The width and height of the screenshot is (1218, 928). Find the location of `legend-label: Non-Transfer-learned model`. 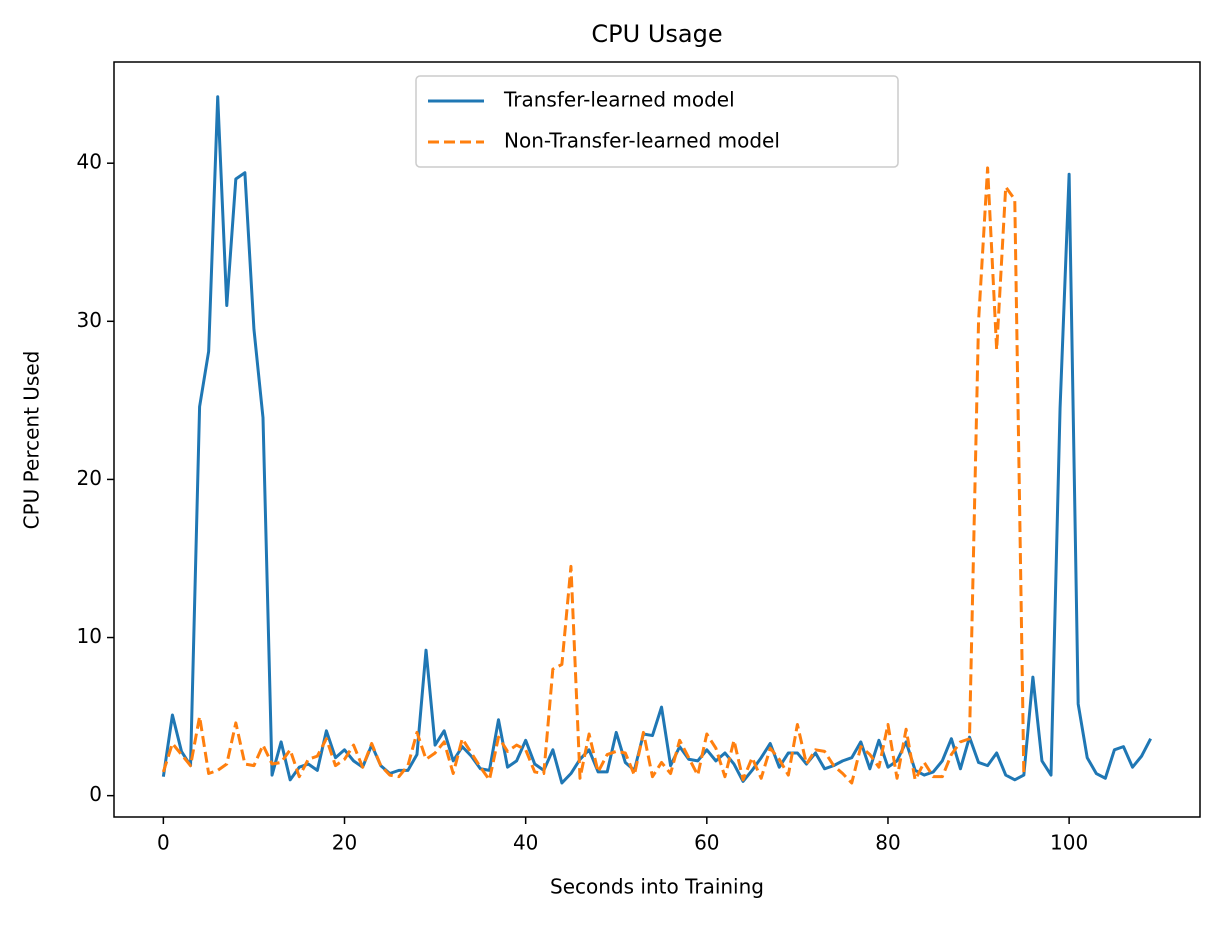

legend-label: Non-Transfer-learned model is located at coordinates (642, 141).